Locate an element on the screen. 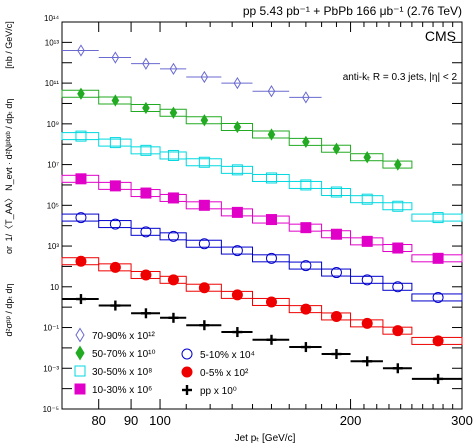 The height and width of the screenshot is (446, 474). y-axis-label-units: [nb / GeV/c] is located at coordinates (9, 45).